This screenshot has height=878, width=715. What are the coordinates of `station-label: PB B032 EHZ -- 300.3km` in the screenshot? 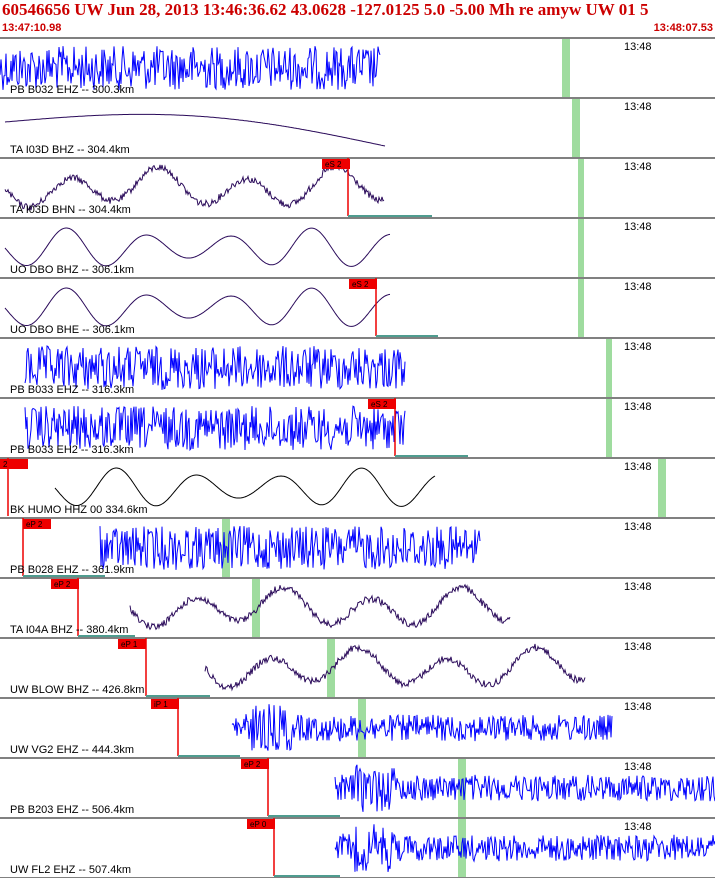 It's located at (72, 90).